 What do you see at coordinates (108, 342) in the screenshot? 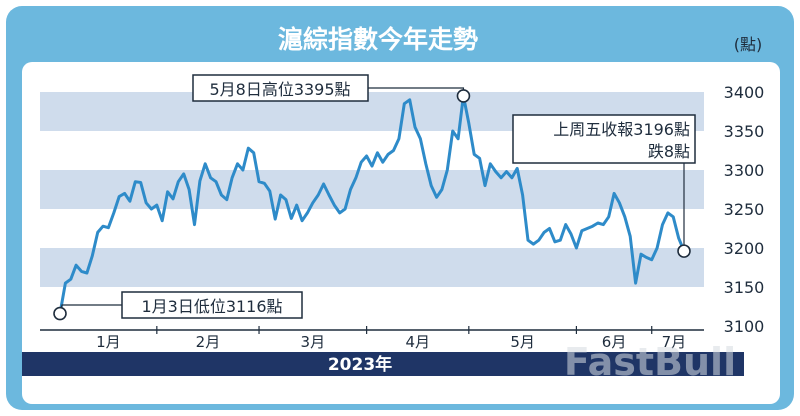
I see `x-tick-label: 1月` at bounding box center [108, 342].